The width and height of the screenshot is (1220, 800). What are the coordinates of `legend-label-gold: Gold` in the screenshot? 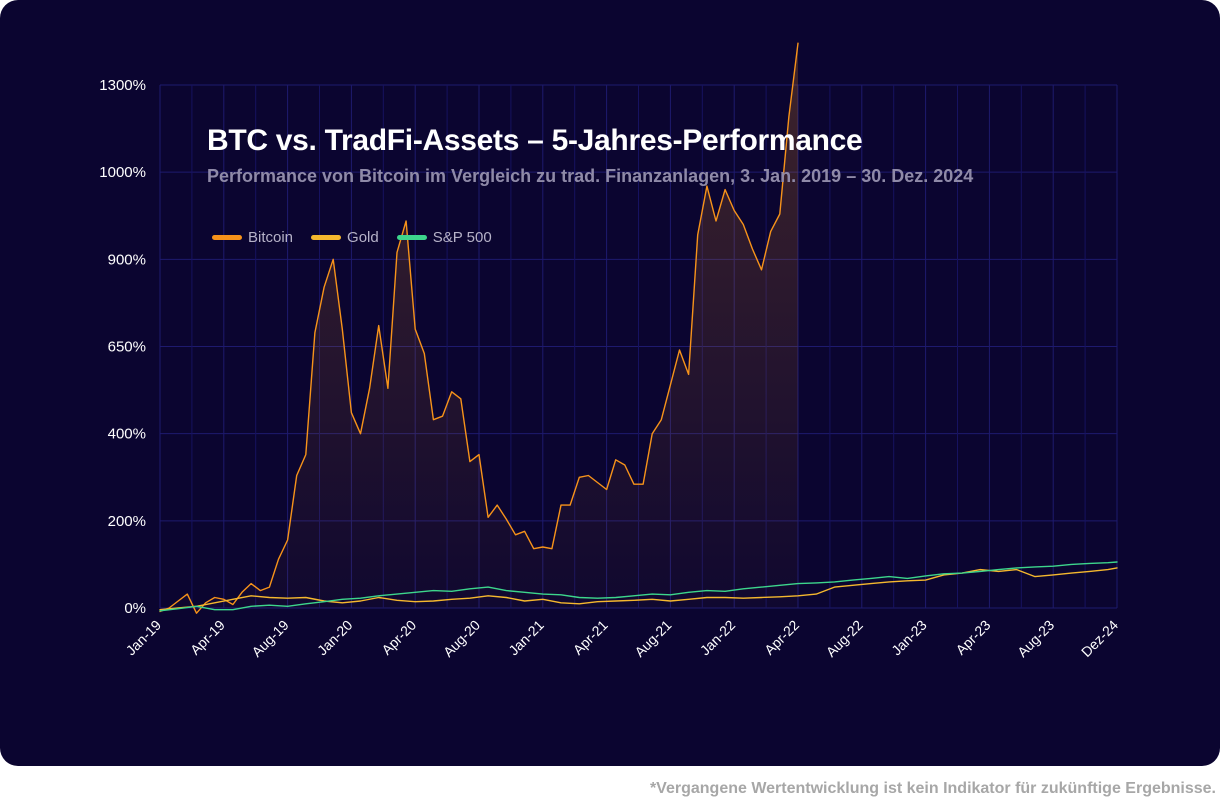 It's located at (363, 237).